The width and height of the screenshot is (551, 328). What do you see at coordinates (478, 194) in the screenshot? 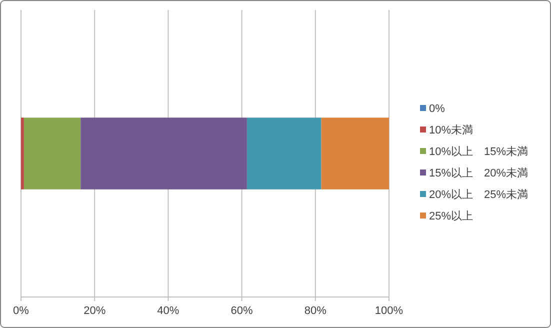
I see `legend-label: 20%以上 25%未満` at bounding box center [478, 194].